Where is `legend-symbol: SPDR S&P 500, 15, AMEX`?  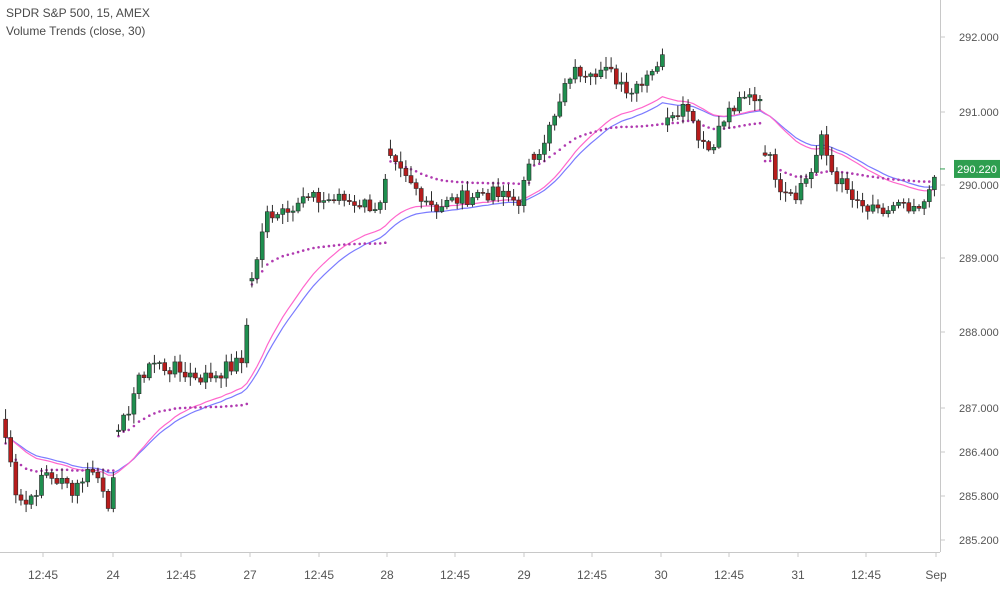
legend-symbol: SPDR S&P 500, 15, AMEX is located at coordinates (78, 13).